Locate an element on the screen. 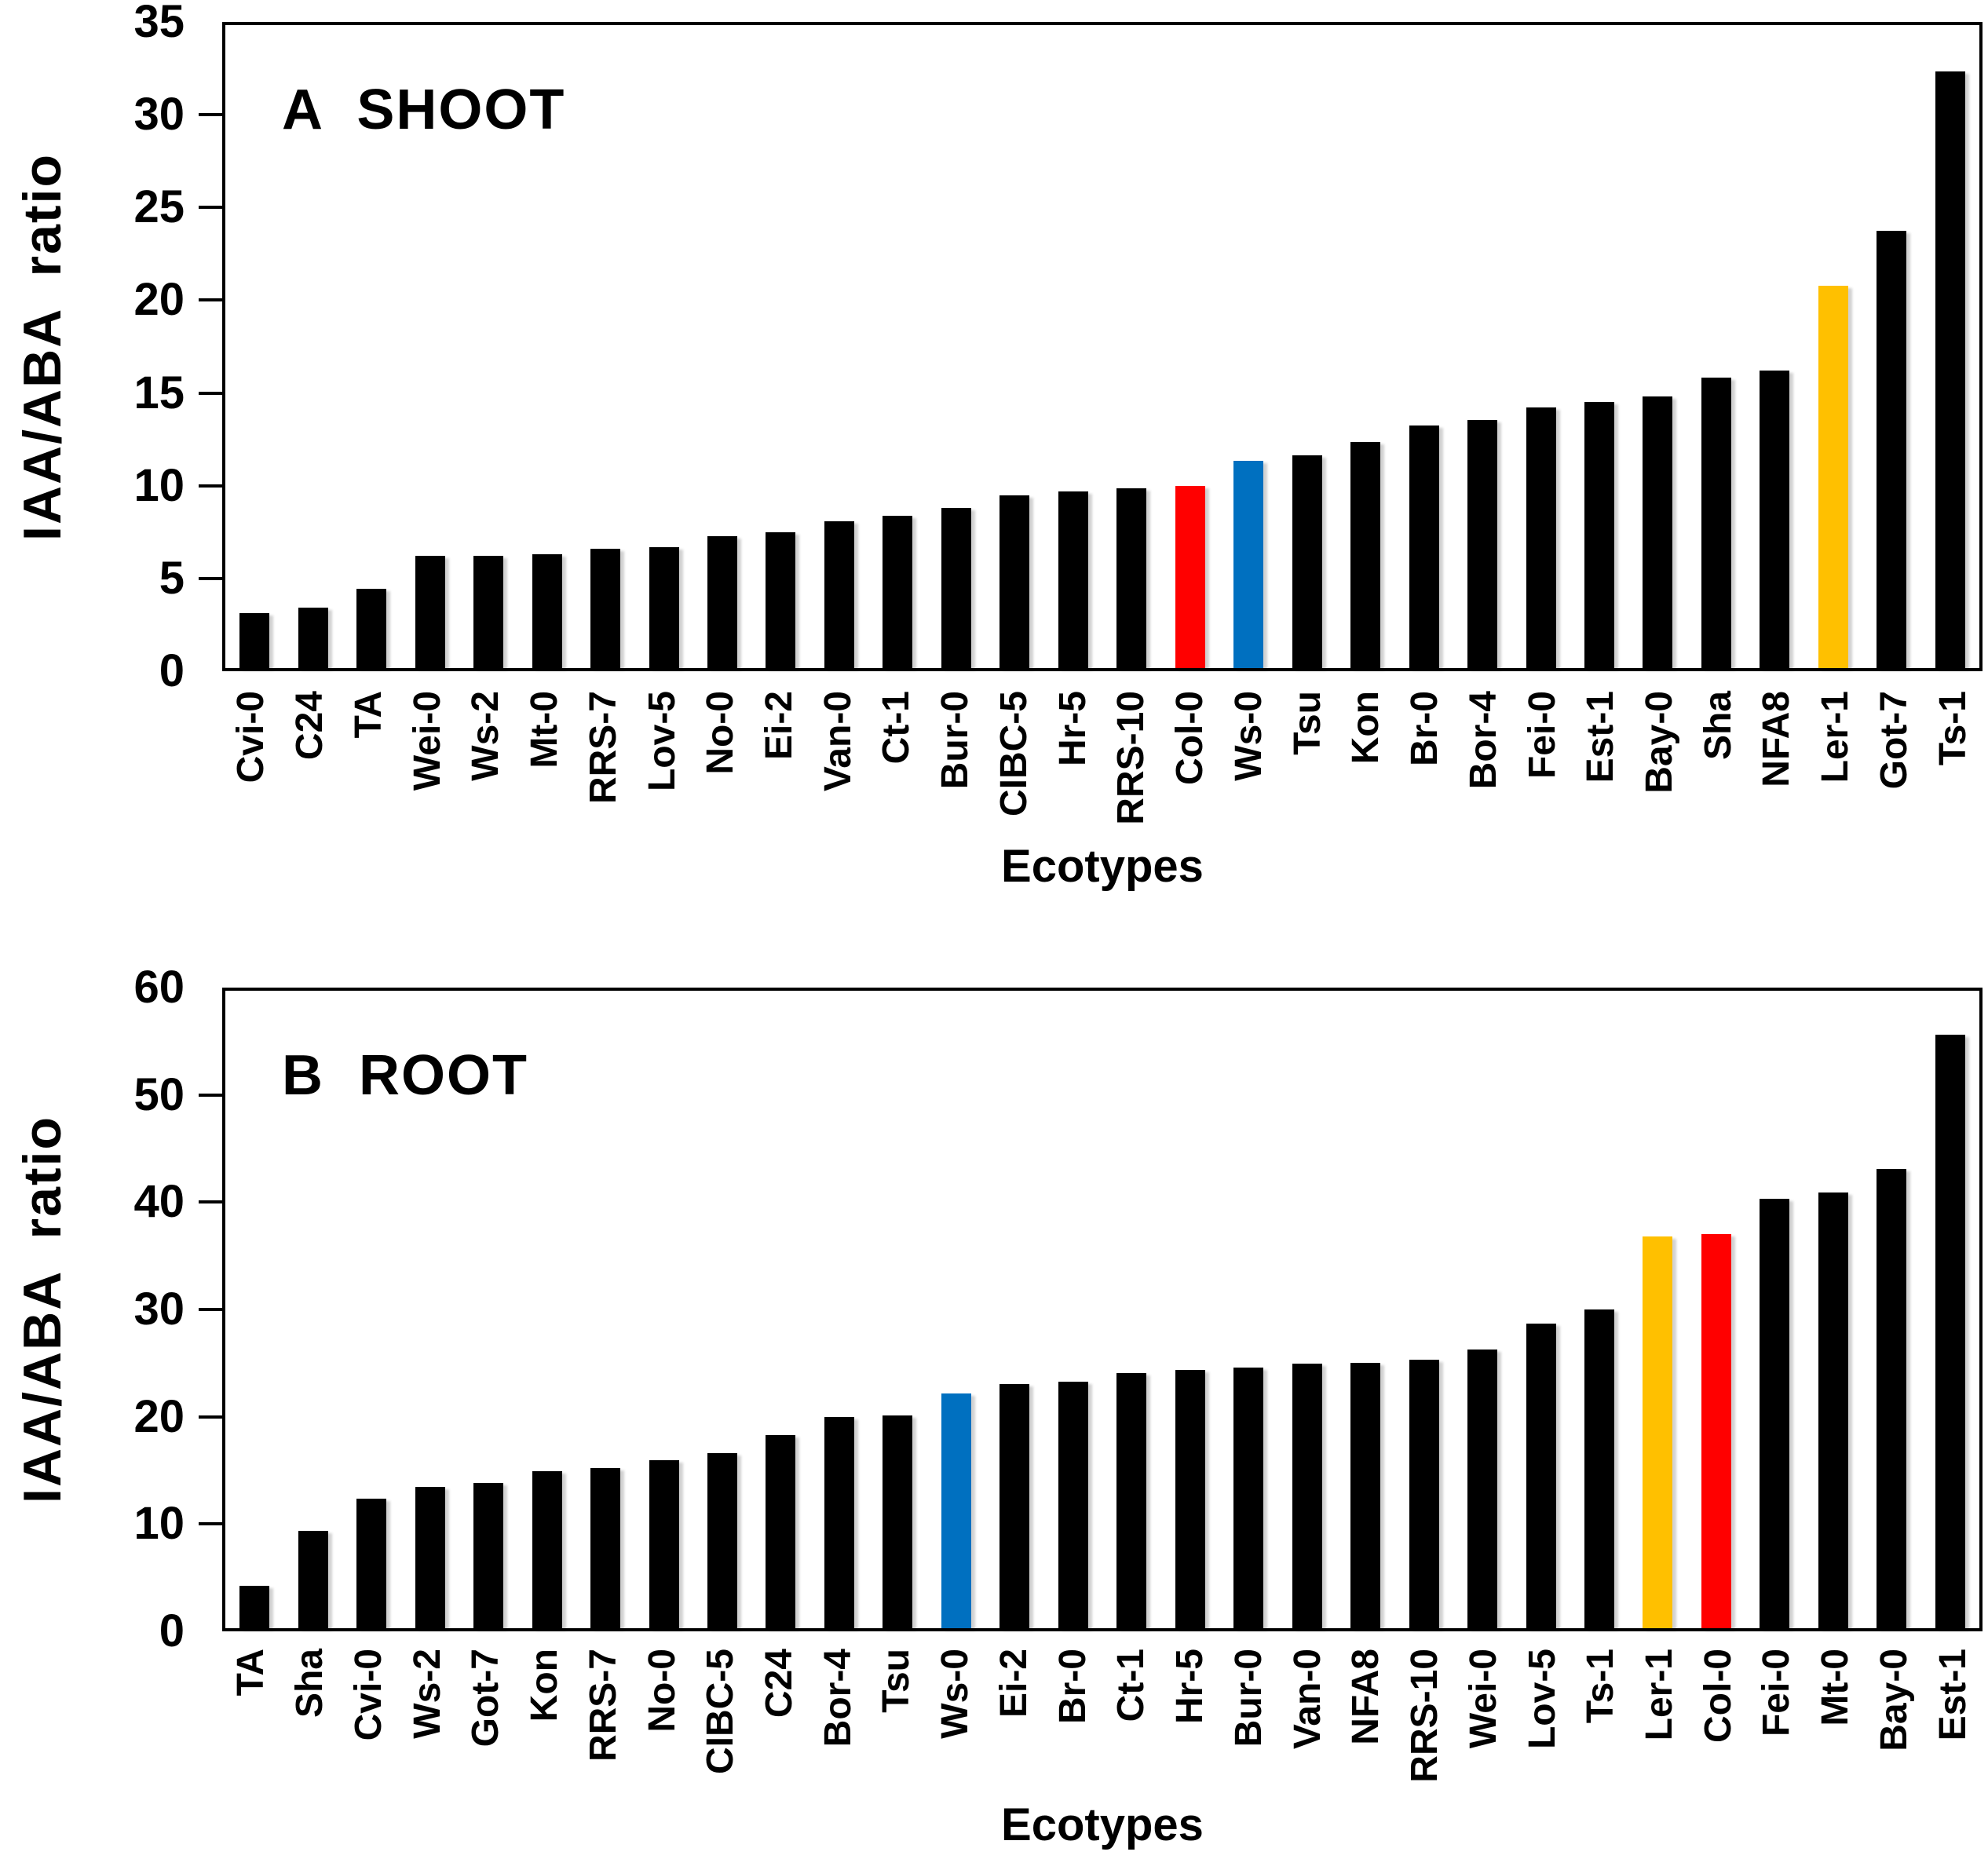 The width and height of the screenshot is (1988, 1870). x-tick-label: Bay-0 is located at coordinates (1894, 1700).